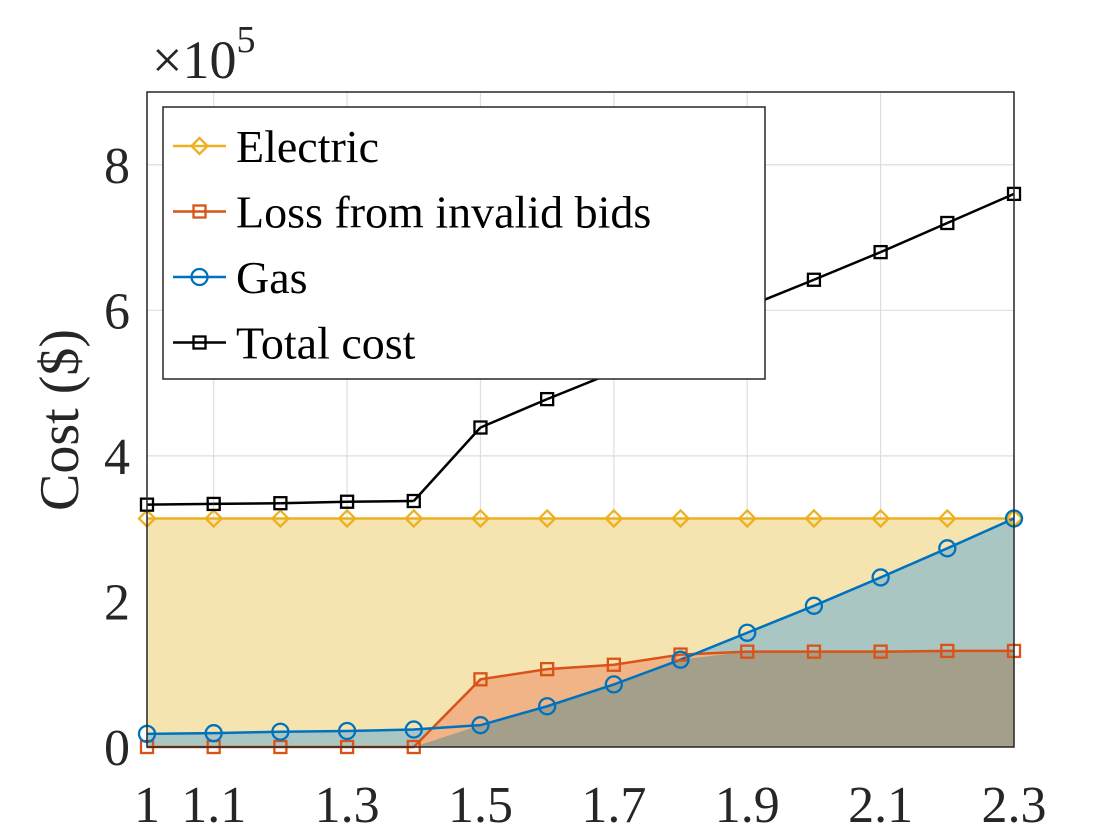 This screenshot has width=1120, height=840. Describe the element at coordinates (1014, 805) in the screenshot. I see `x-tick-label: 2.3` at that location.